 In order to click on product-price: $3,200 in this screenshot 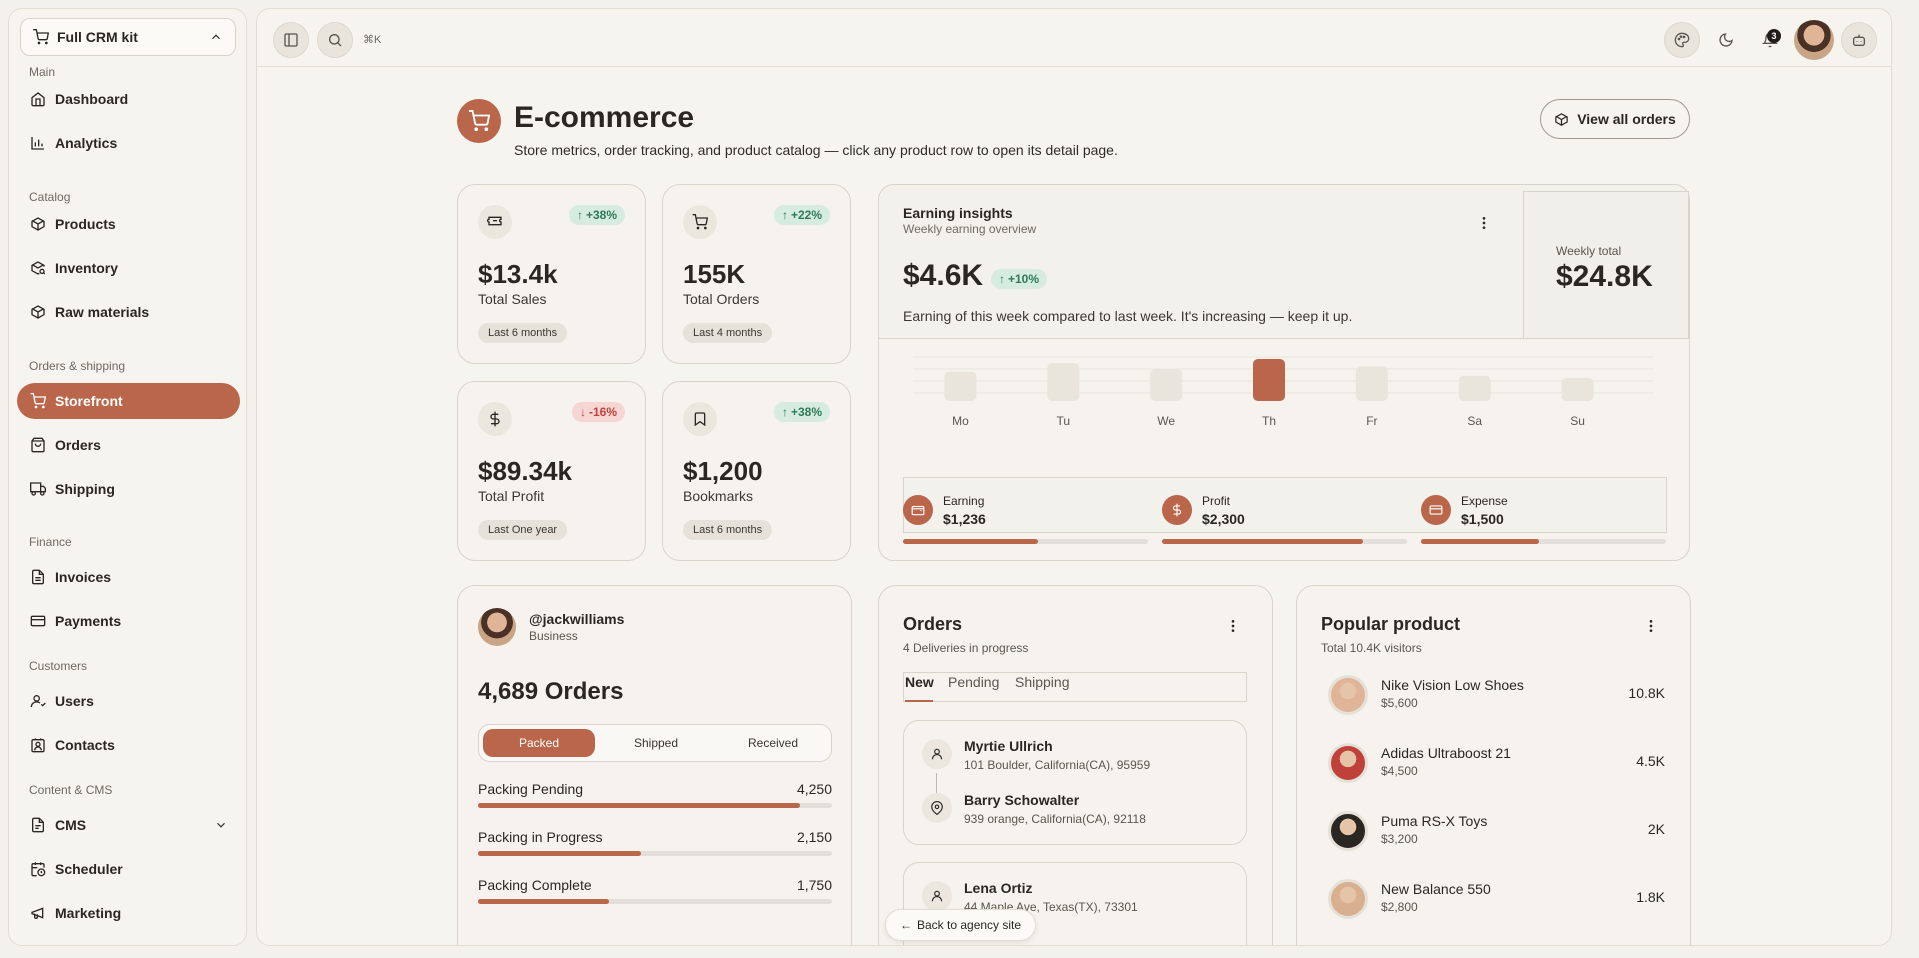, I will do `click(1399, 839)`.